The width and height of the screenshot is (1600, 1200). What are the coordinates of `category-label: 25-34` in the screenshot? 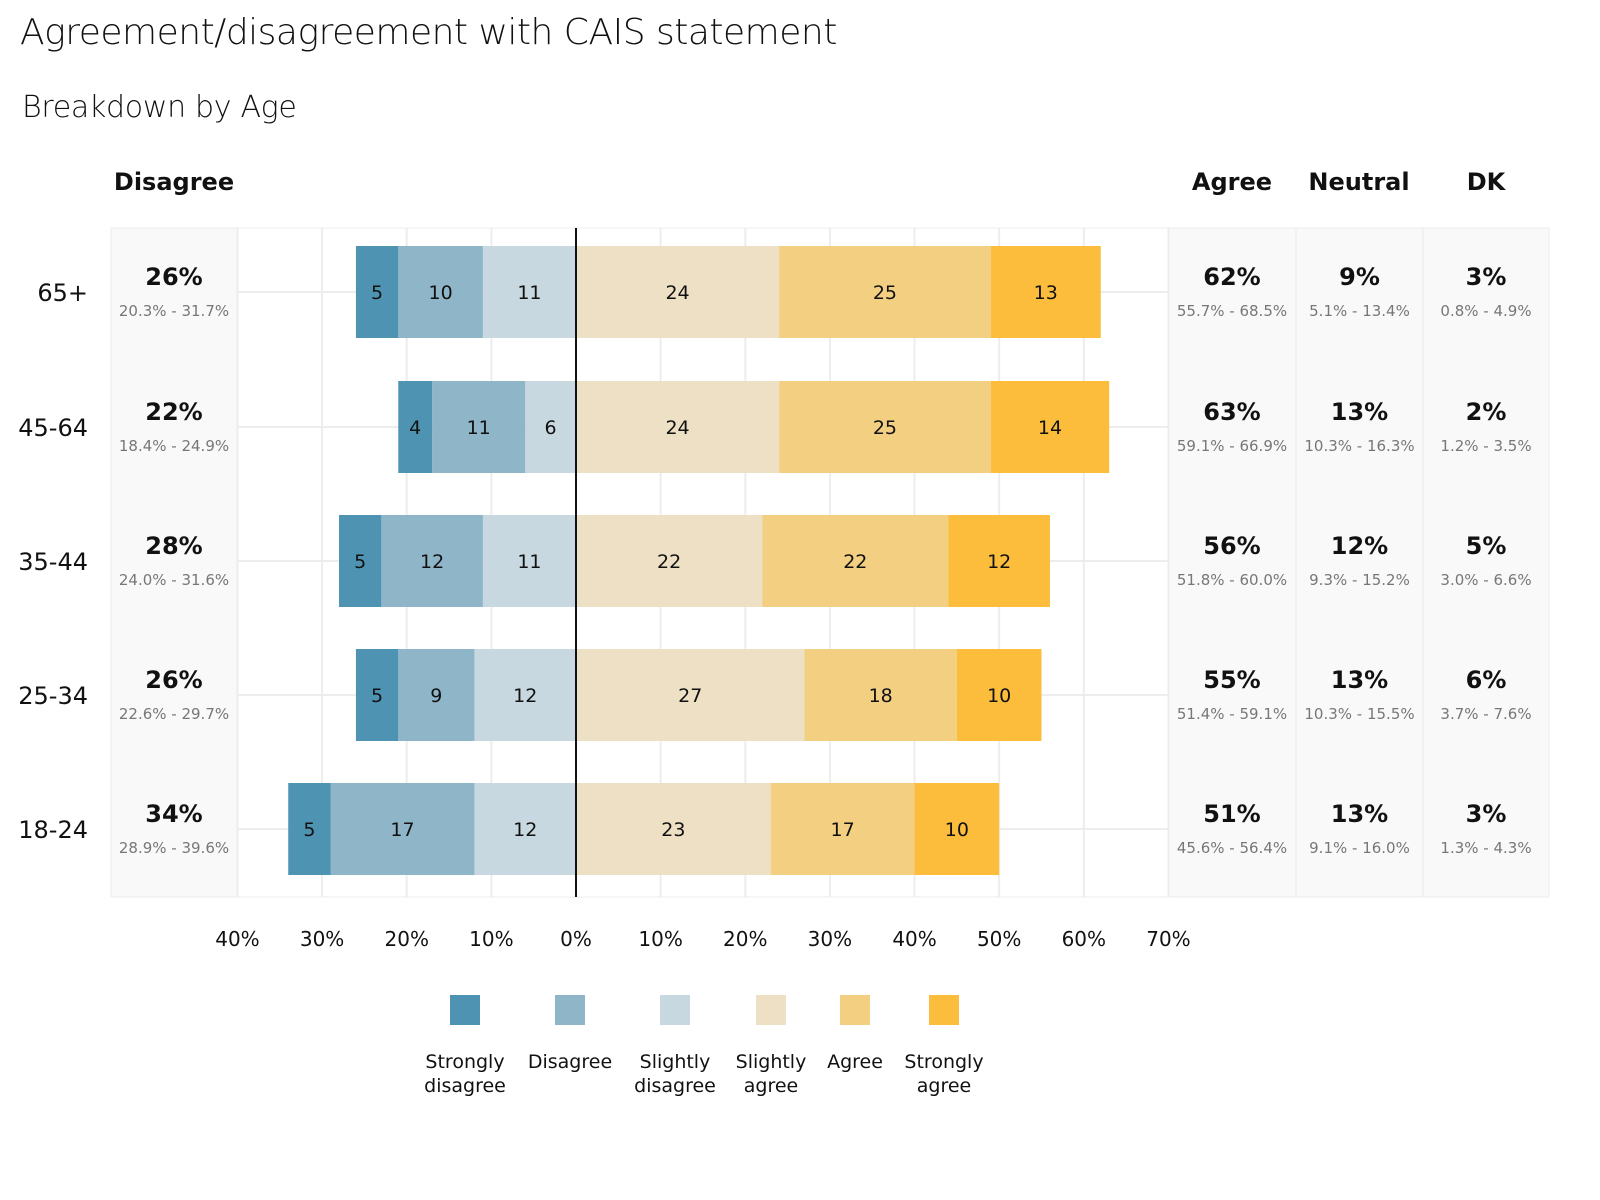 It's located at (53, 696).